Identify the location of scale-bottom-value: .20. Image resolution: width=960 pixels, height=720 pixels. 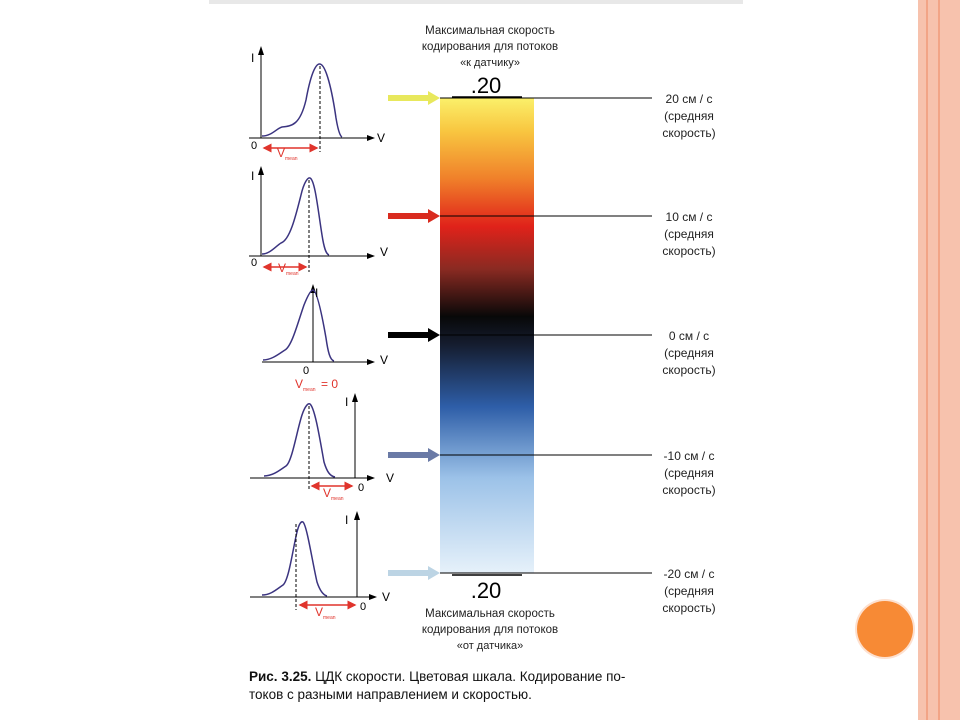
(486, 590).